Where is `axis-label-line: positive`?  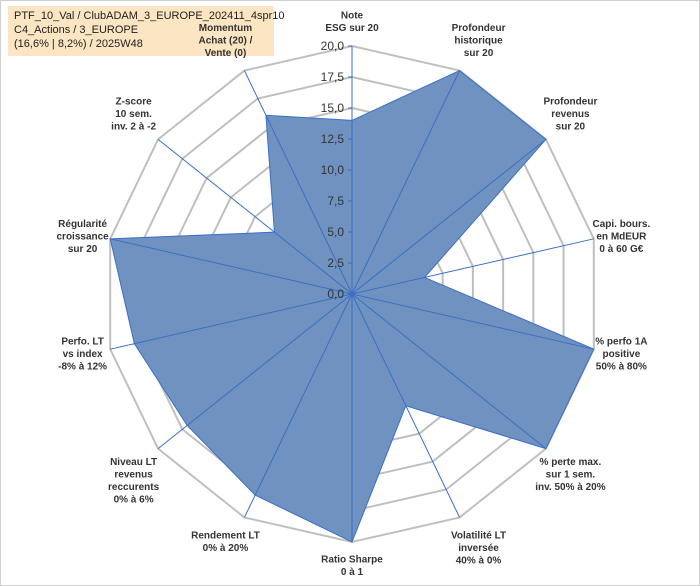 axis-label-line: positive is located at coordinates (621, 354).